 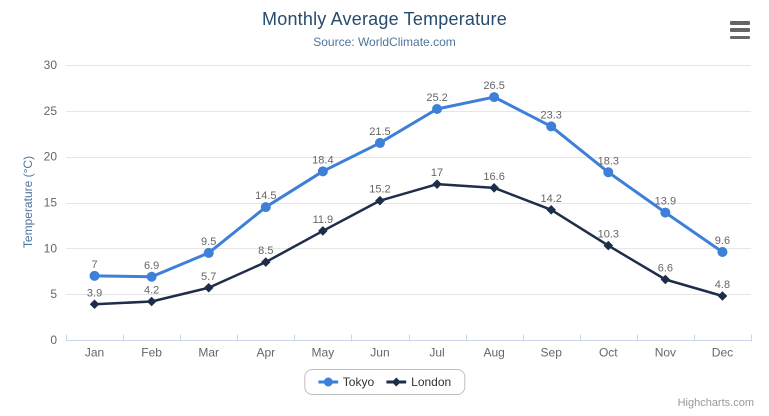 I want to click on data-label-london: 16.6, so click(x=493, y=177).